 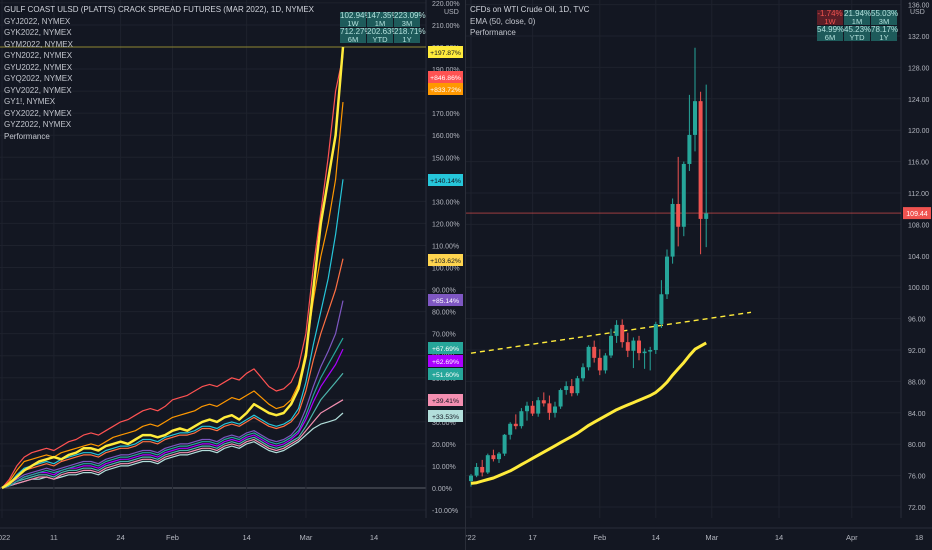 What do you see at coordinates (599, 537) in the screenshot?
I see `time-axis-label: Feb` at bounding box center [599, 537].